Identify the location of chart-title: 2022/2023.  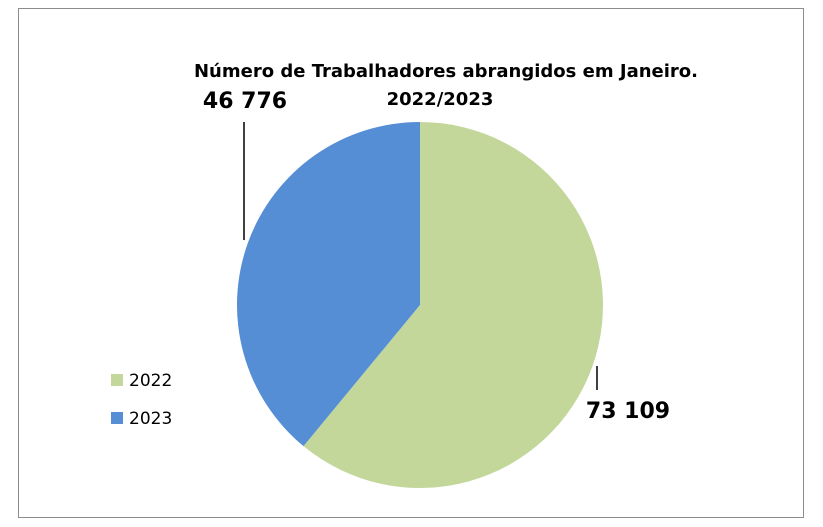
(440, 99).